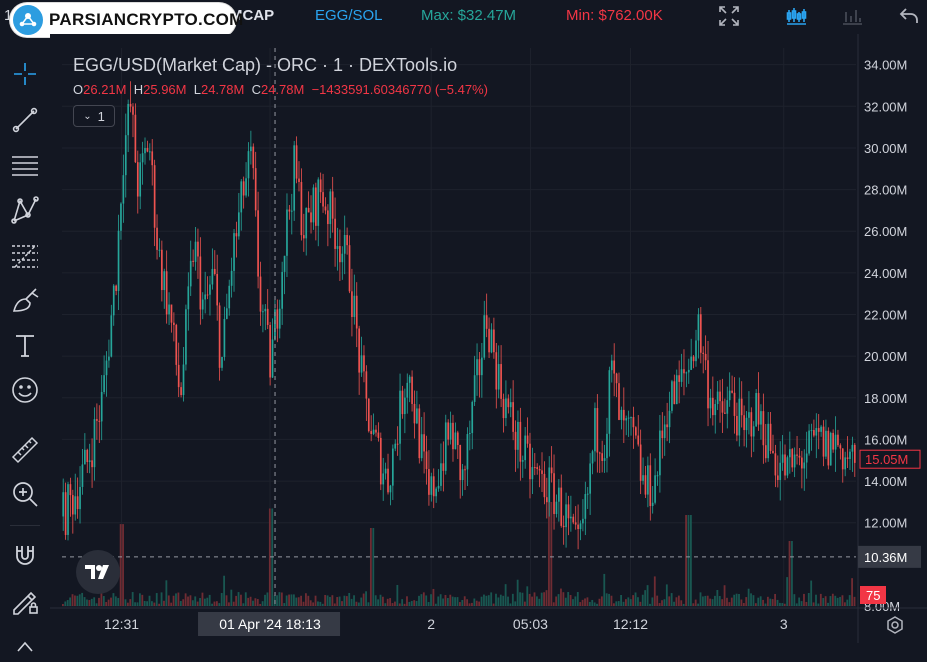  What do you see at coordinates (895, 625) in the screenshot?
I see `settings-icon` at bounding box center [895, 625].